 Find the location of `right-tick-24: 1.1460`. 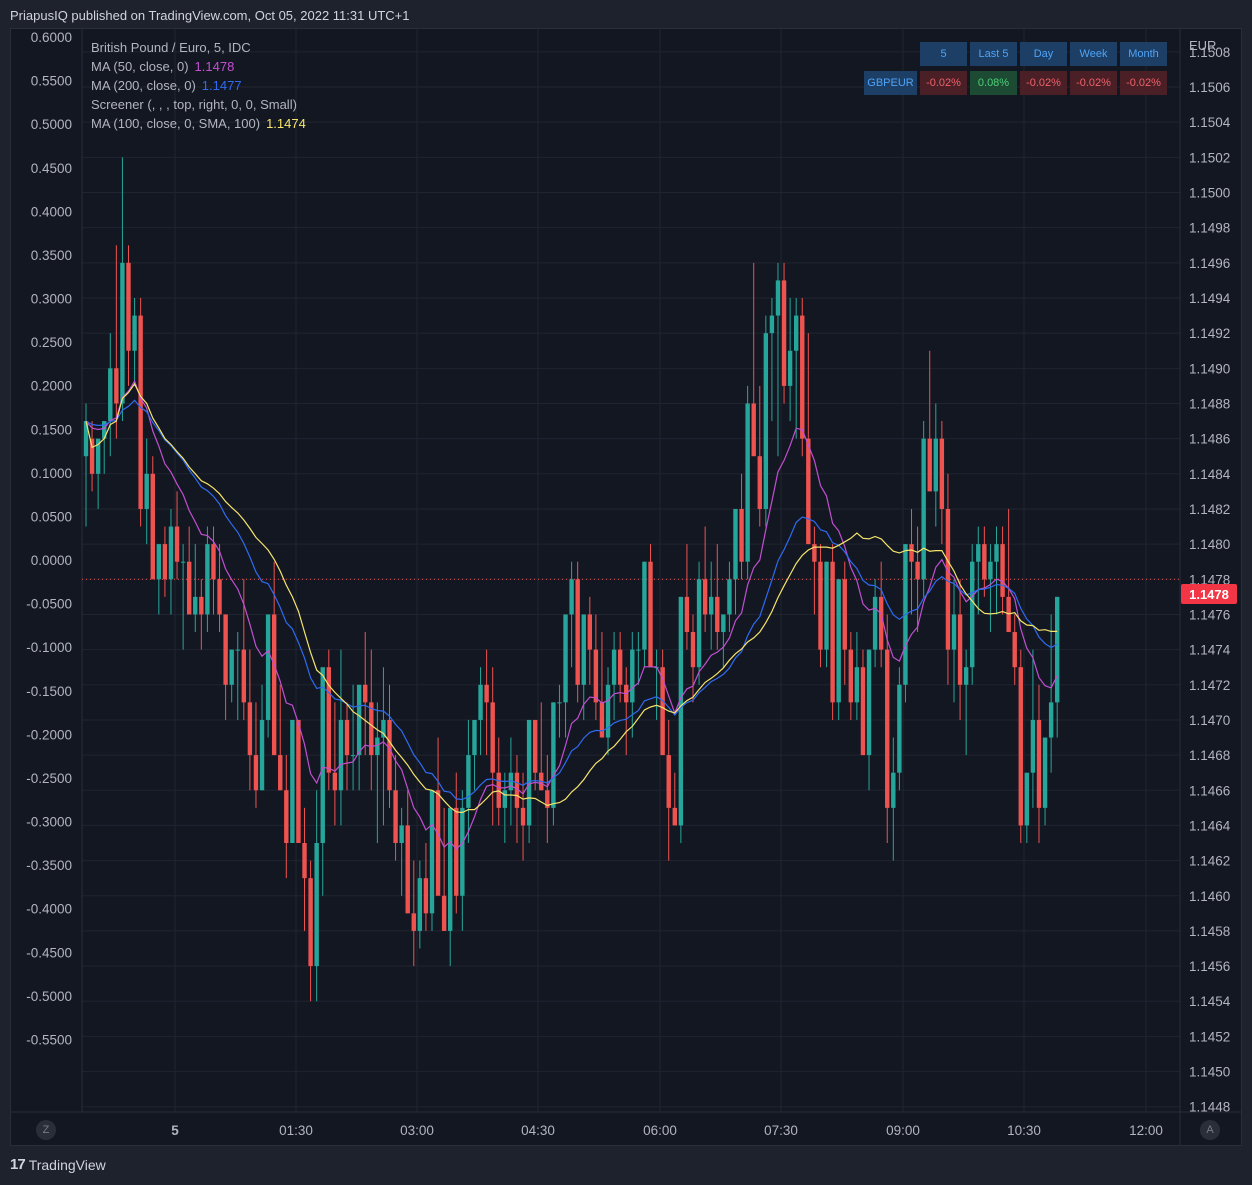

right-tick-24: 1.1460 is located at coordinates (1209, 896).